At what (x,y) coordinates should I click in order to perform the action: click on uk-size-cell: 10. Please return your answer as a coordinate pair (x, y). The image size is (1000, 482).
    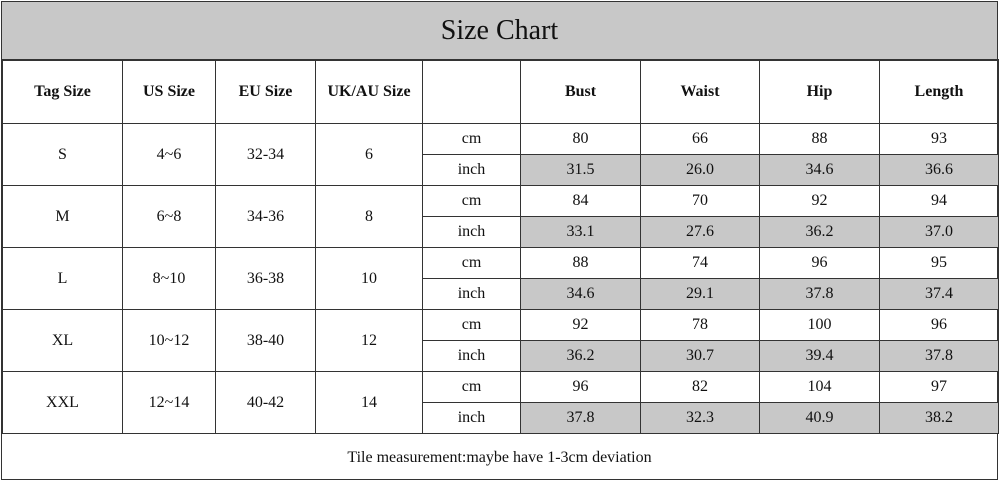
    Looking at the image, I should click on (369, 278).